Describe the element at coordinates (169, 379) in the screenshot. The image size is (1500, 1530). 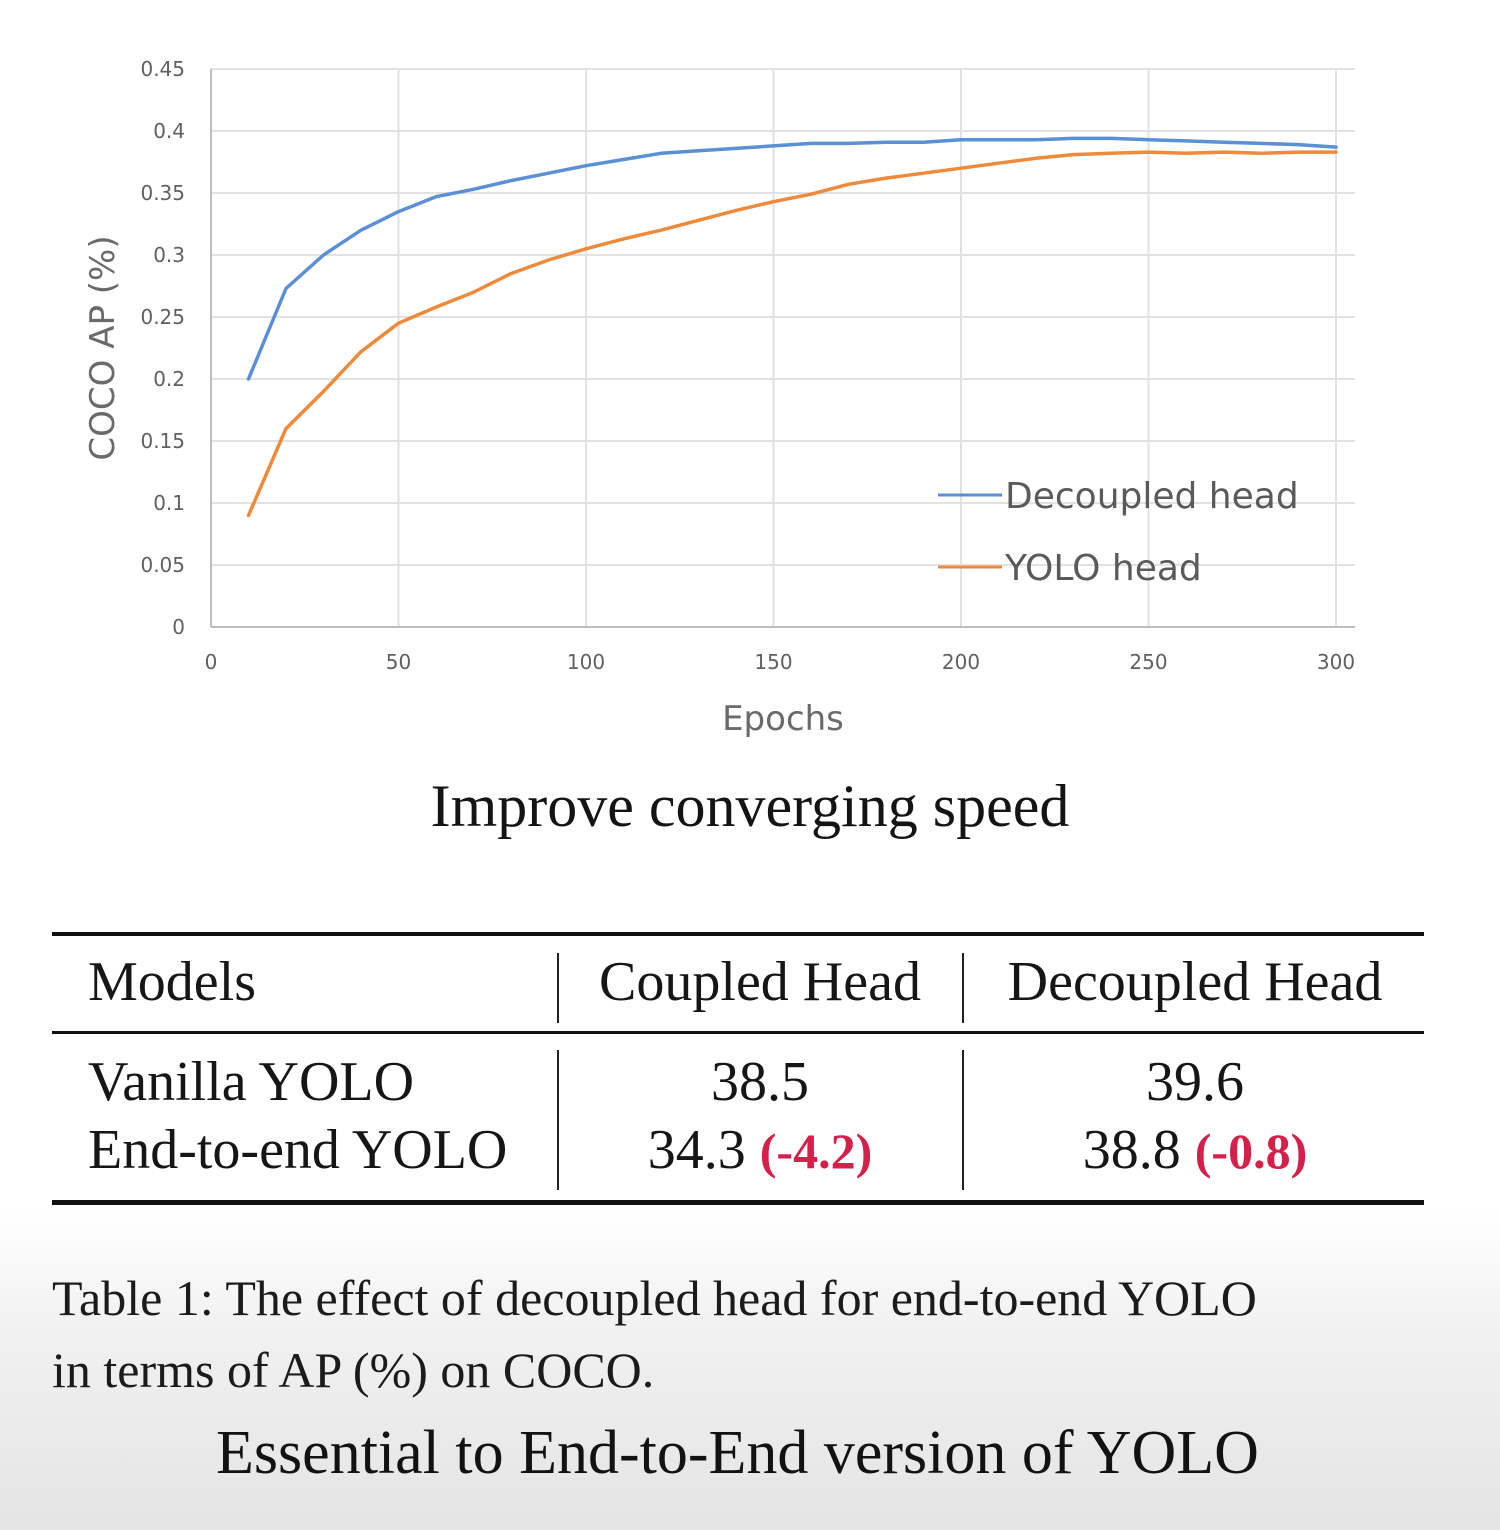
I see `y-tick-label: 0.2` at that location.